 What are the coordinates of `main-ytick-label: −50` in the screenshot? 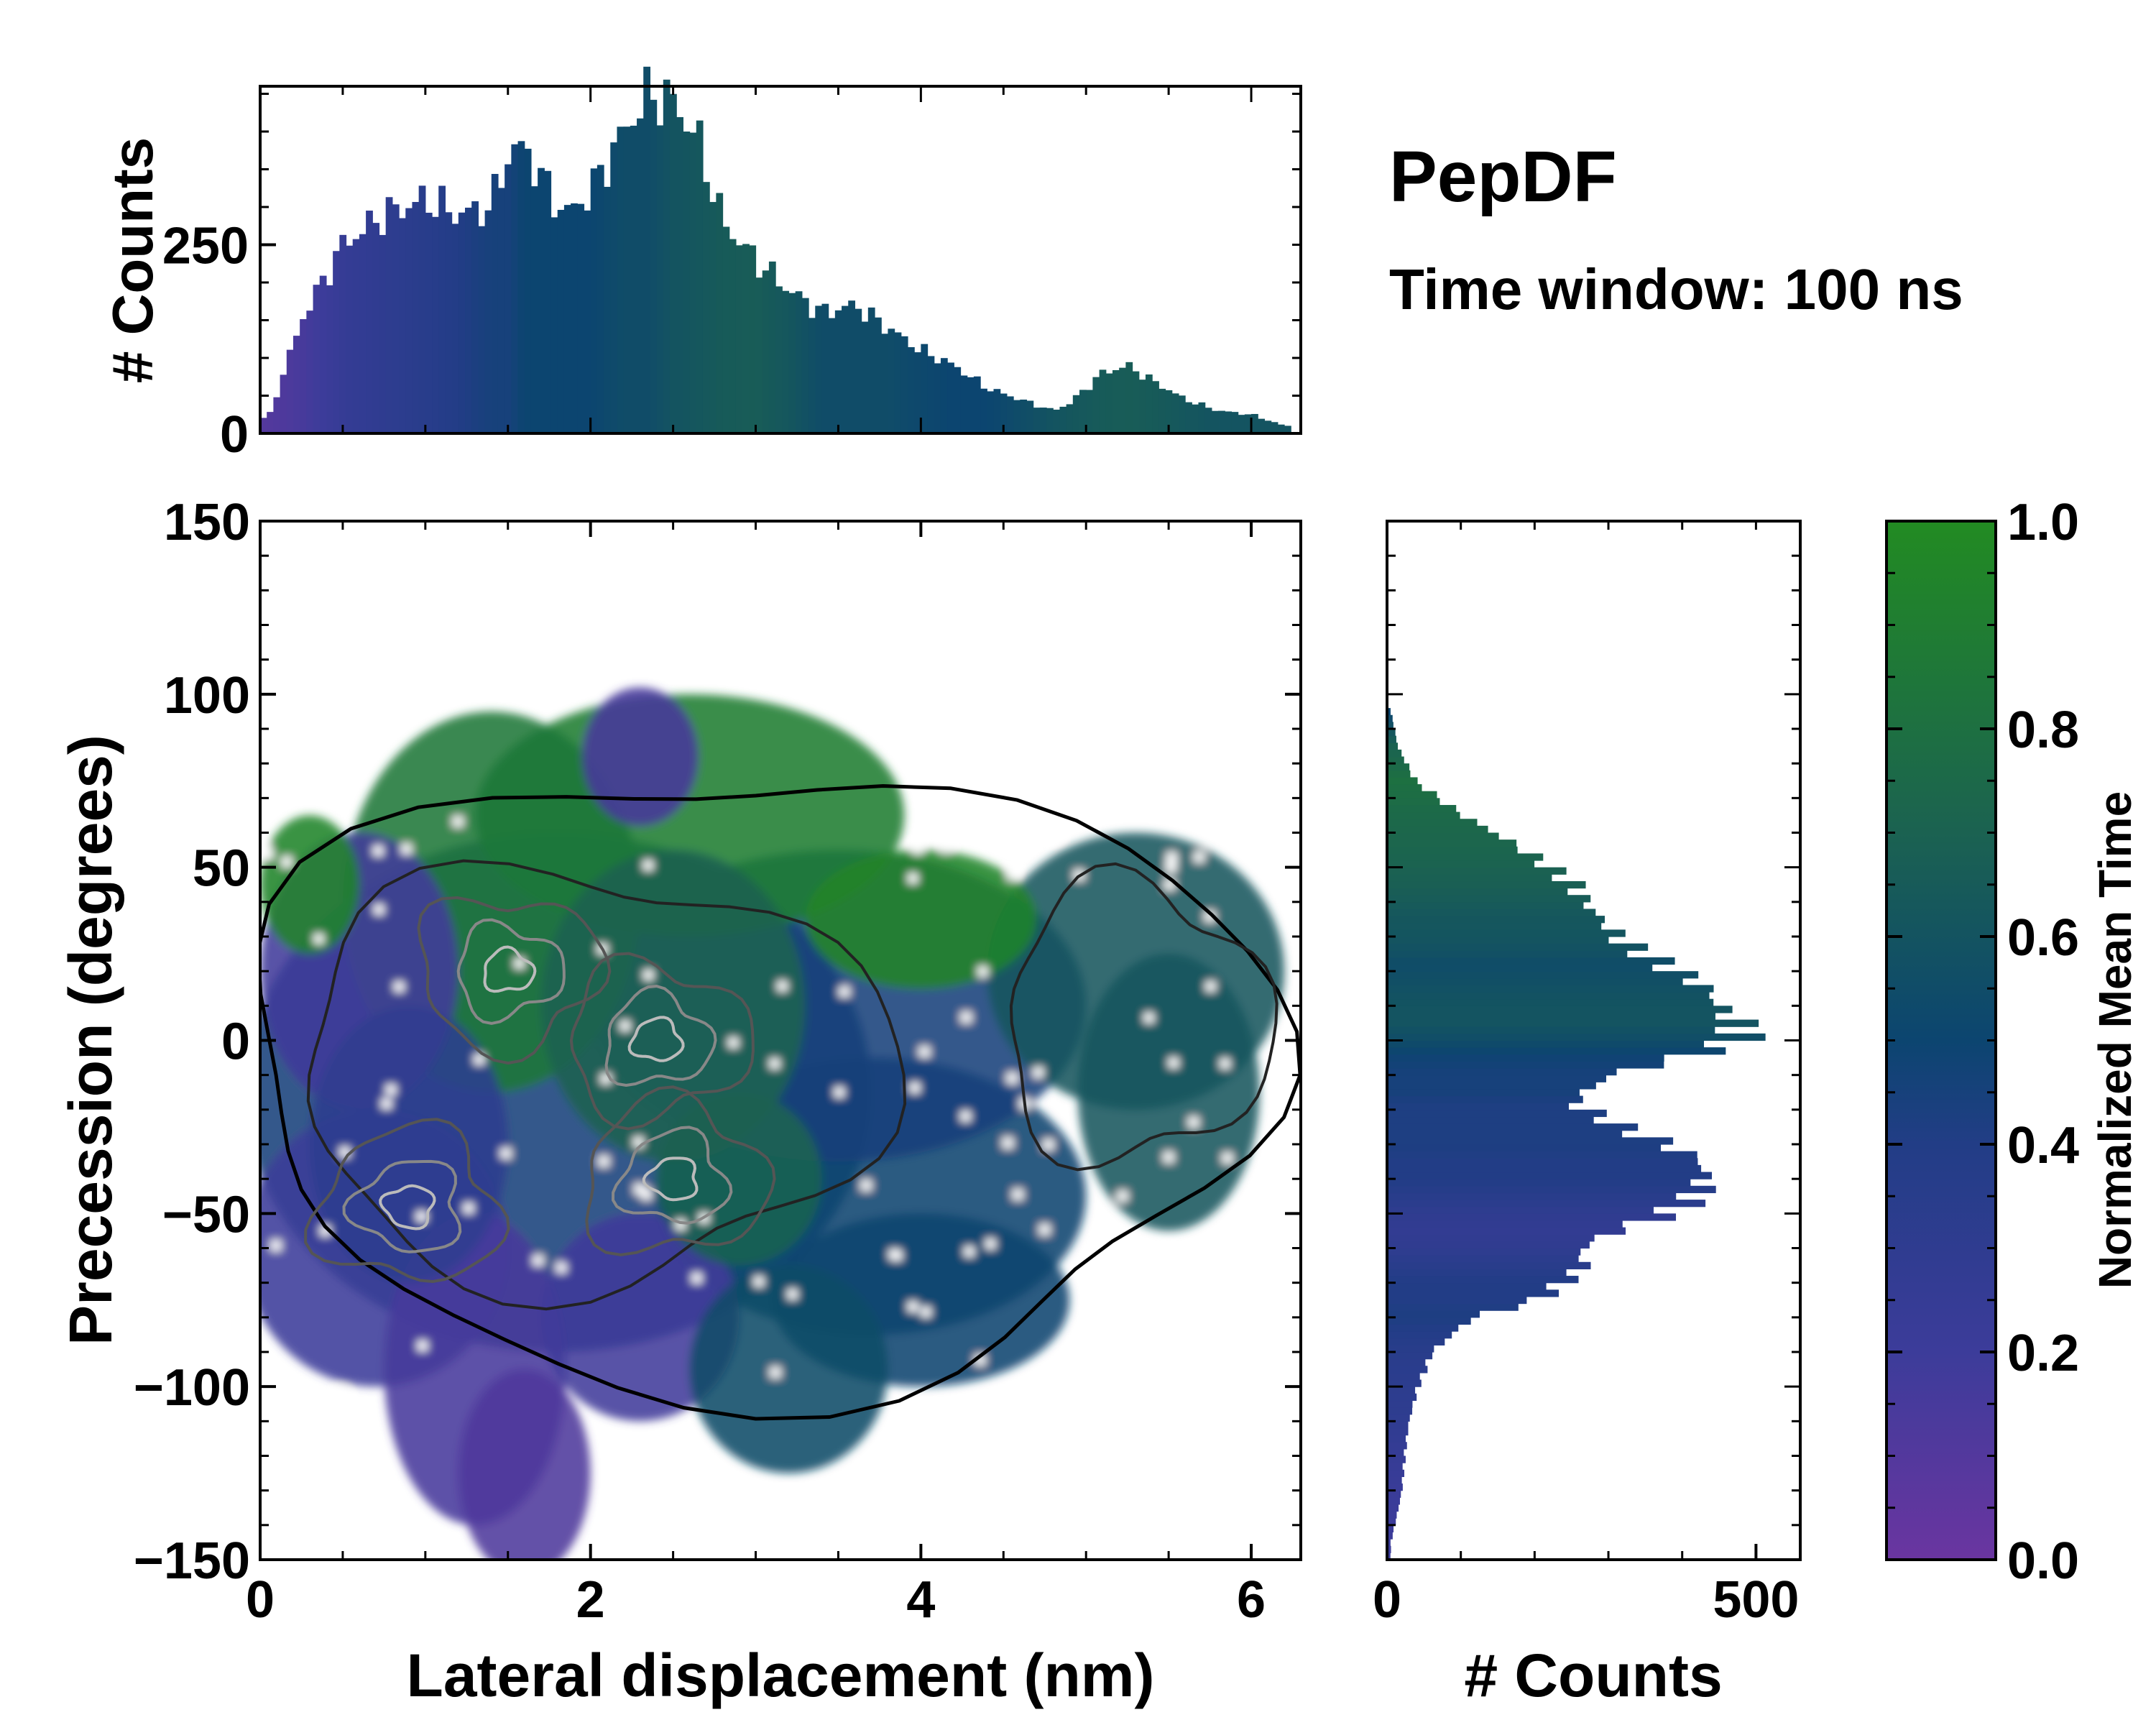 It's located at (206, 1214).